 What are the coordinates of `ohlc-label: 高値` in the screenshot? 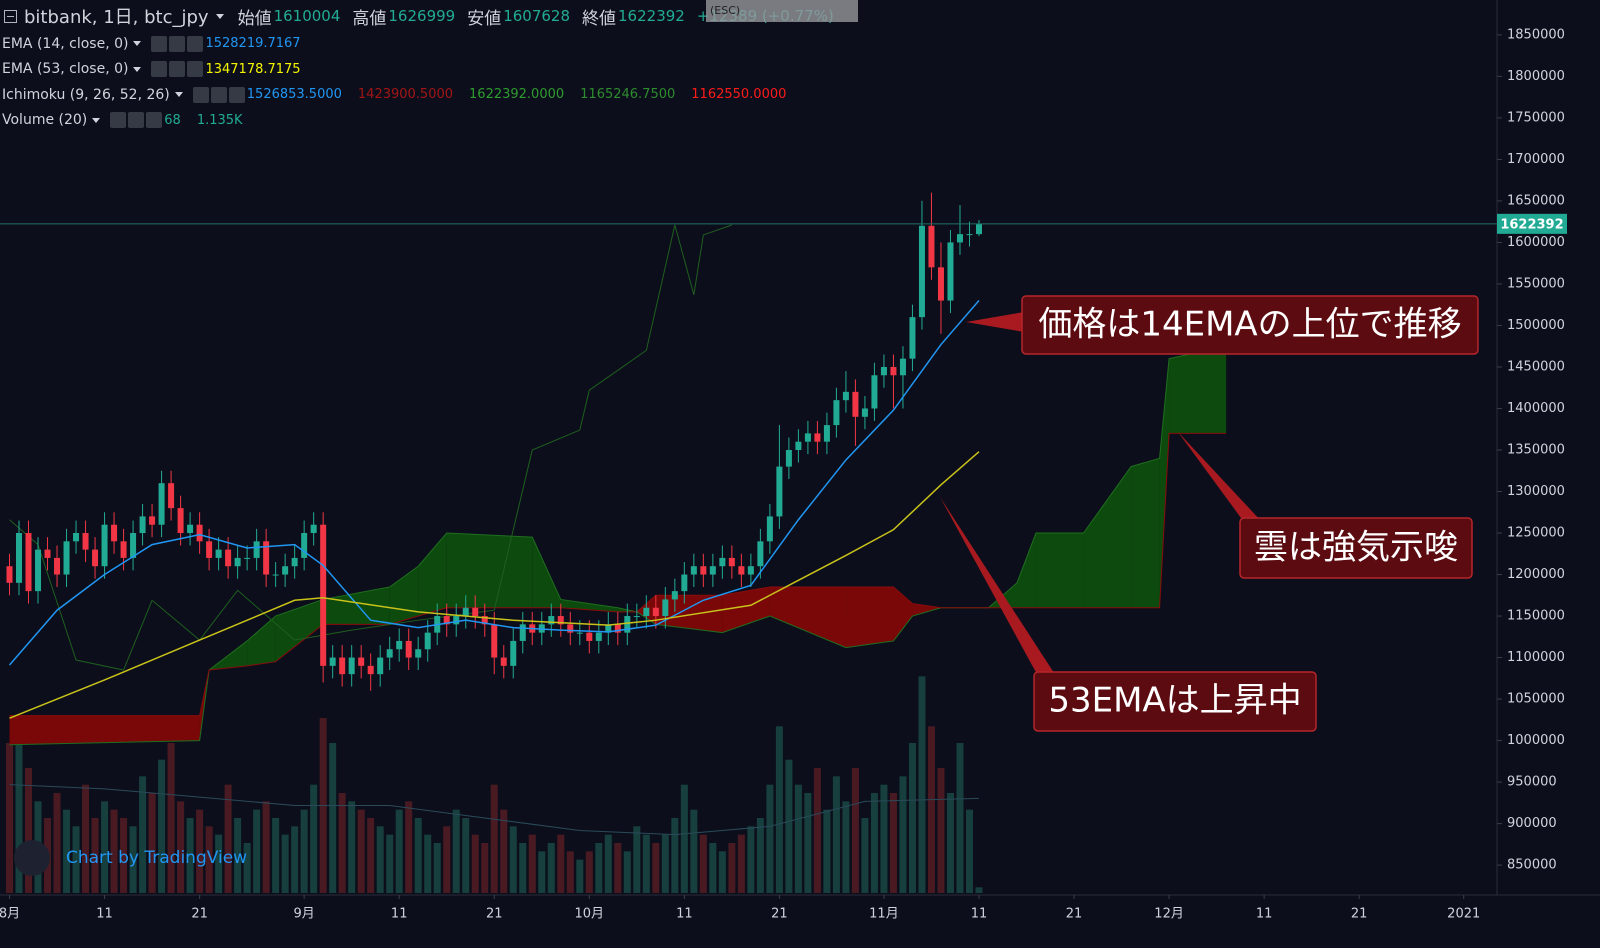 It's located at (369, 18).